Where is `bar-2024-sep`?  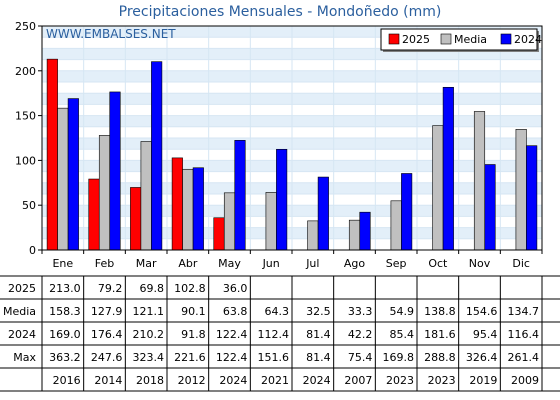 bar-2024-sep is located at coordinates (407, 212).